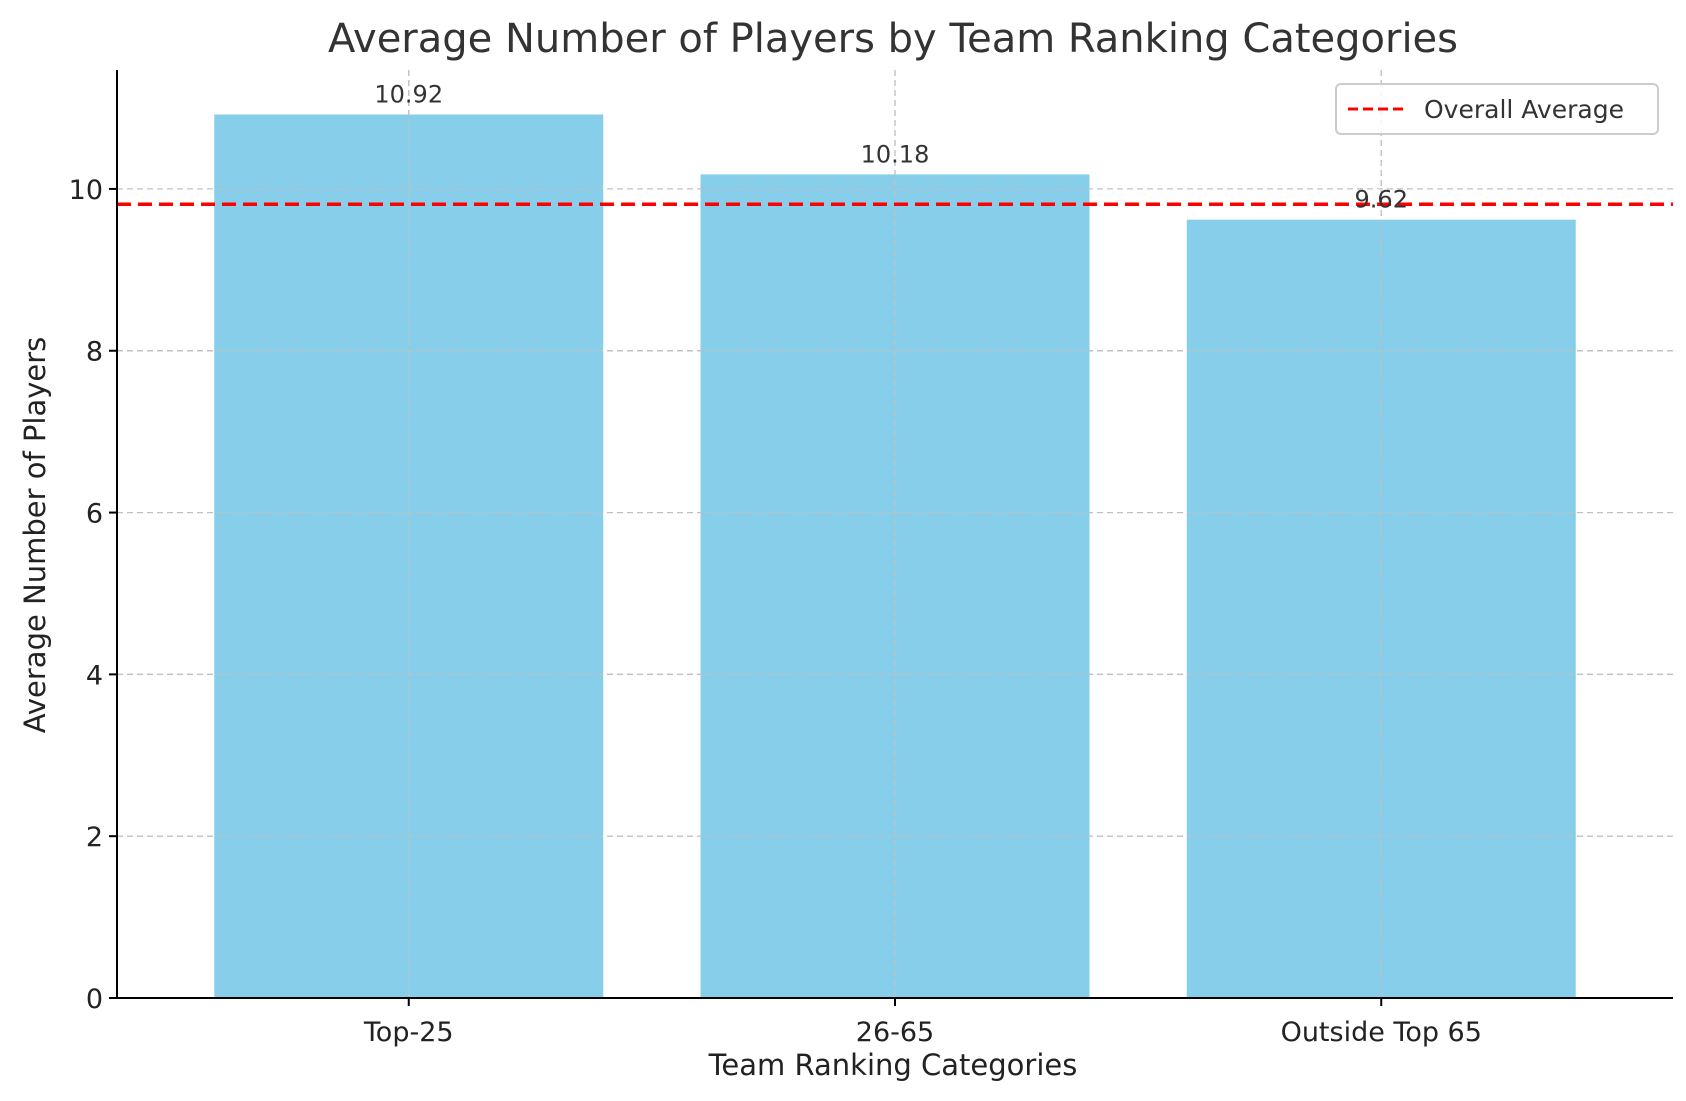 This screenshot has width=1686, height=1101. Describe the element at coordinates (94, 514) in the screenshot. I see `y-tick-label: 6` at that location.